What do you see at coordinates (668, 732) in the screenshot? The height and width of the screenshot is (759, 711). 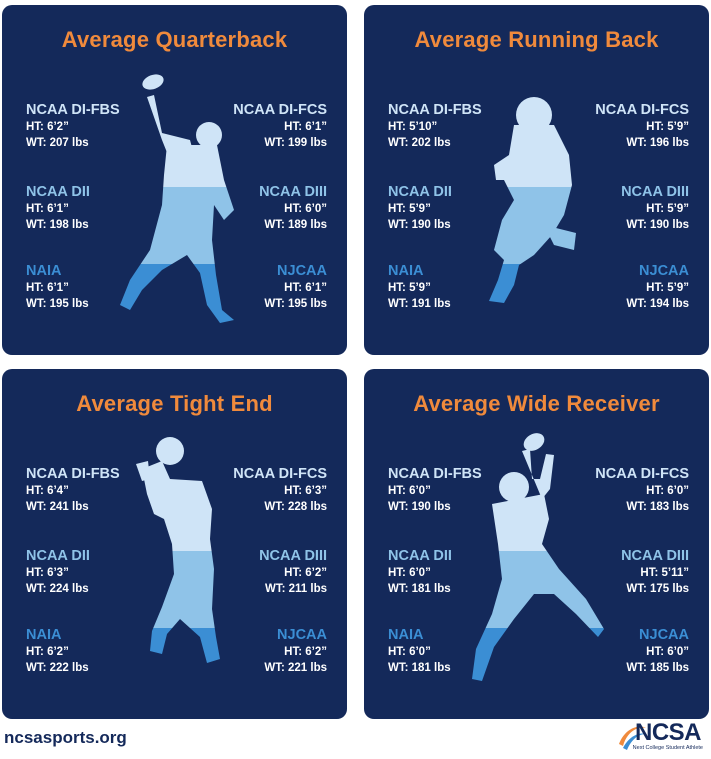 I see `logo-wordmark: NCSA` at bounding box center [668, 732].